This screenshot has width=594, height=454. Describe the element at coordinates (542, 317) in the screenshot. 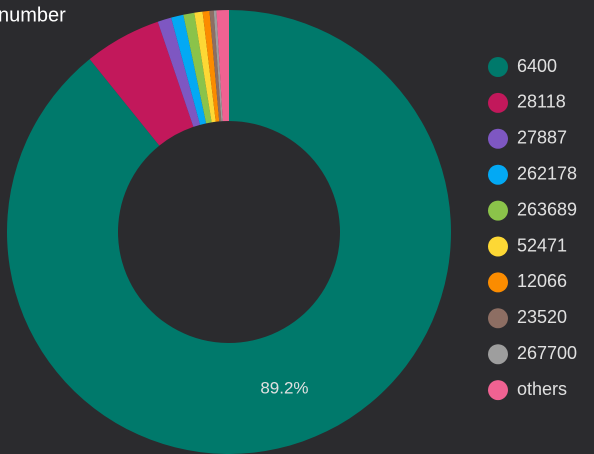

I see `legend-label: 23520` at that location.